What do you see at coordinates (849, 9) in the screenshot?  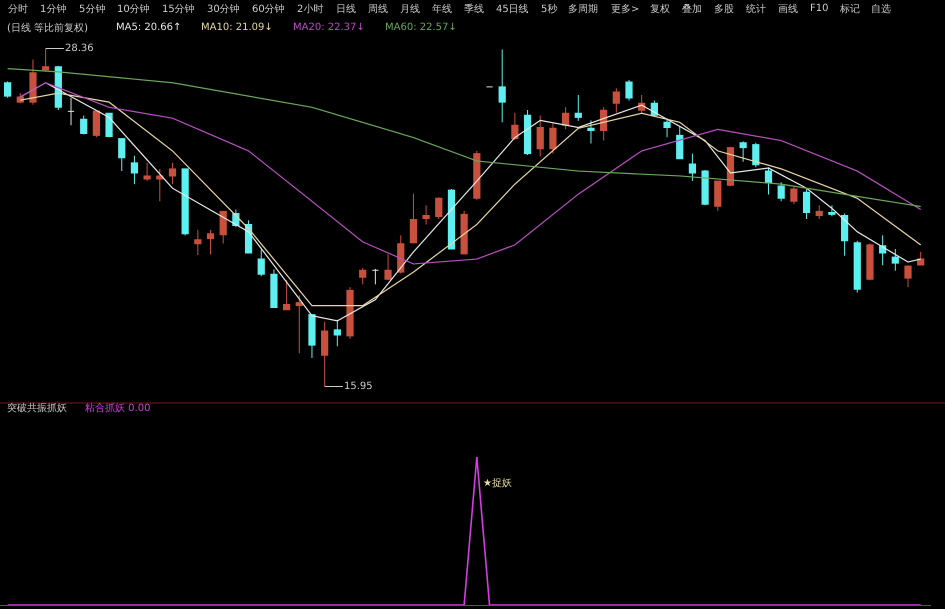 I see `text: 标记` at bounding box center [849, 9].